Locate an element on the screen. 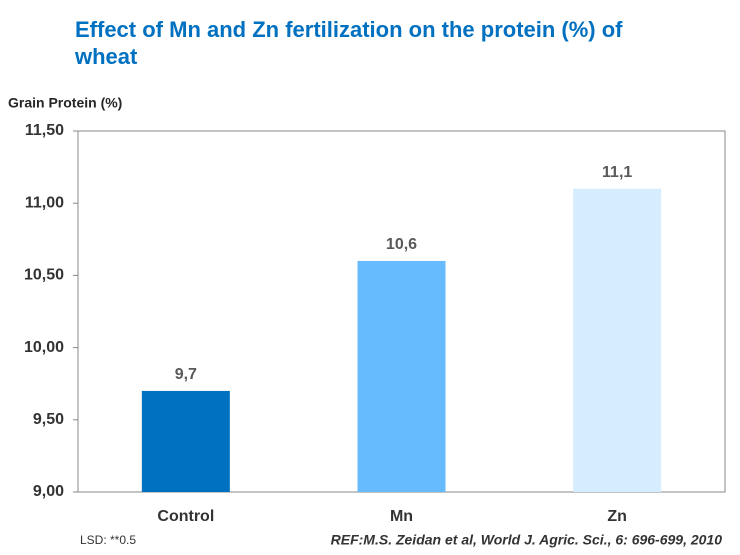 This screenshot has width=740, height=555. y-tick-label: 9,00 is located at coordinates (48, 491).